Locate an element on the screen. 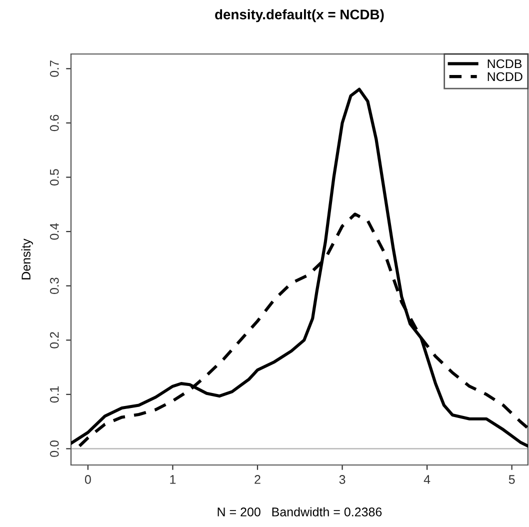 The image size is (529, 527). y-tick-label: 0.5 is located at coordinates (54, 177).